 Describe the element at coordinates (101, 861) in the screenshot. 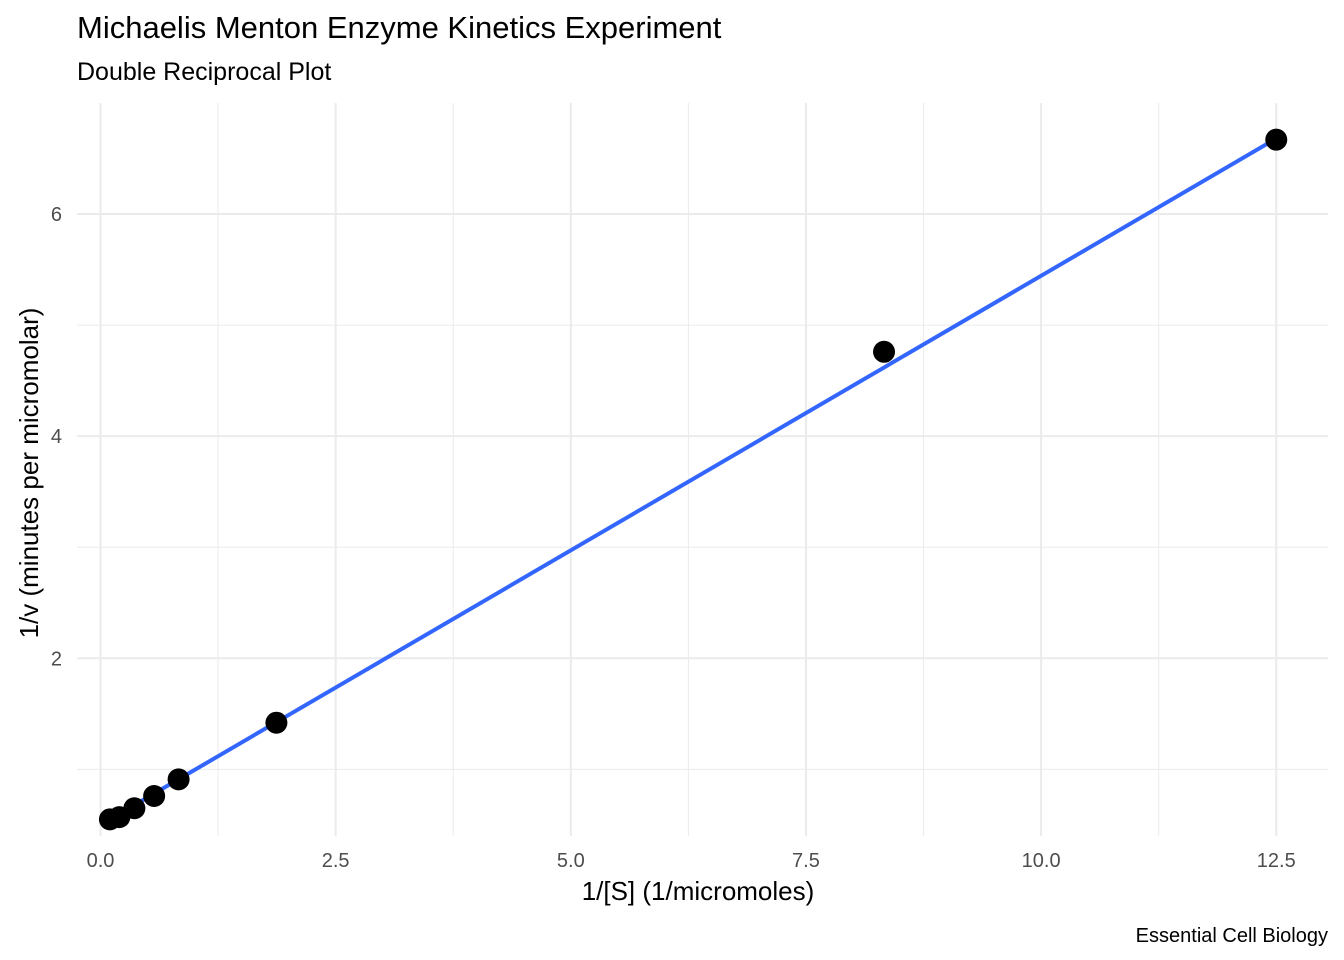

I see `x-tick-label: 0.0` at that location.